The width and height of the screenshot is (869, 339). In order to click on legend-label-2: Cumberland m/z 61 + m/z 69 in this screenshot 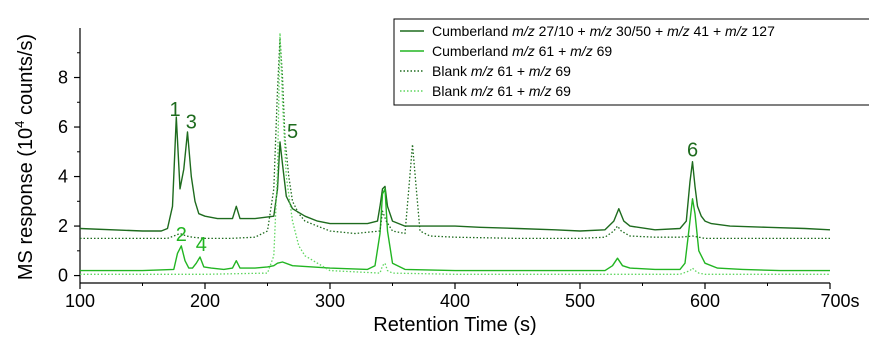, I will do `click(522, 51)`.